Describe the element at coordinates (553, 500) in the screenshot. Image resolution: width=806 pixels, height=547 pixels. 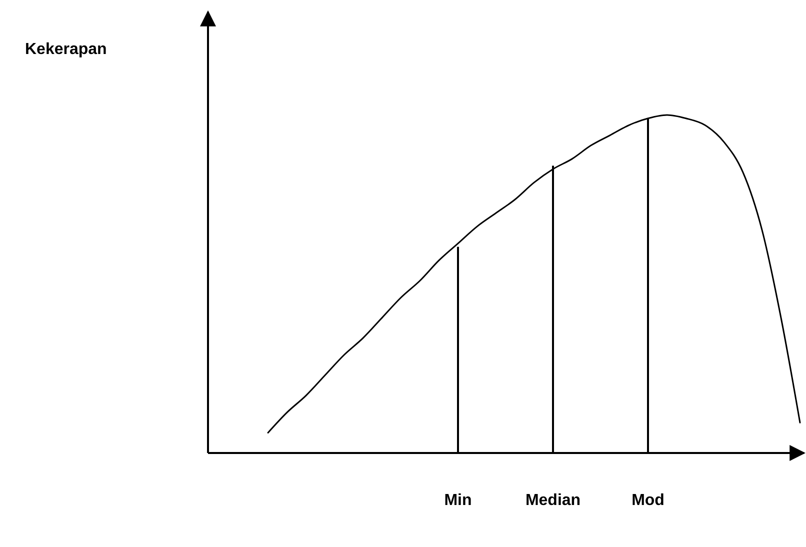
I see `x-tick-label: Median` at that location.